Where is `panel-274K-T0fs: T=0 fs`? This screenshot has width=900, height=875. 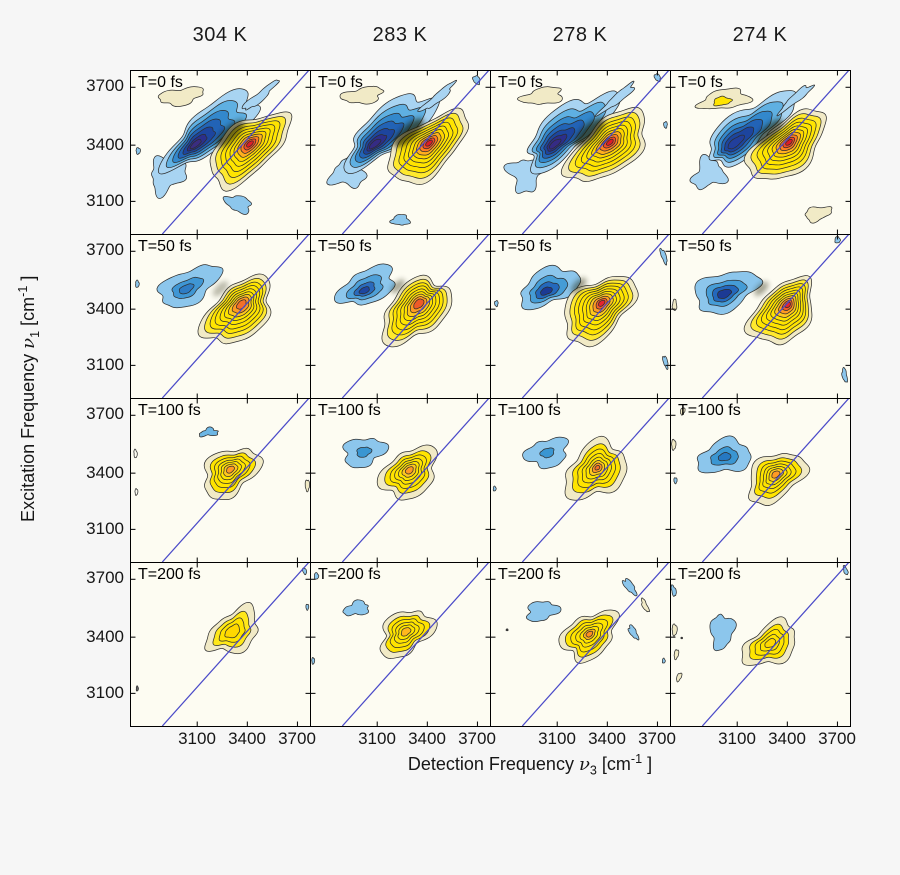
panel-274K-T0fs: T=0 fs is located at coordinates (761, 153).